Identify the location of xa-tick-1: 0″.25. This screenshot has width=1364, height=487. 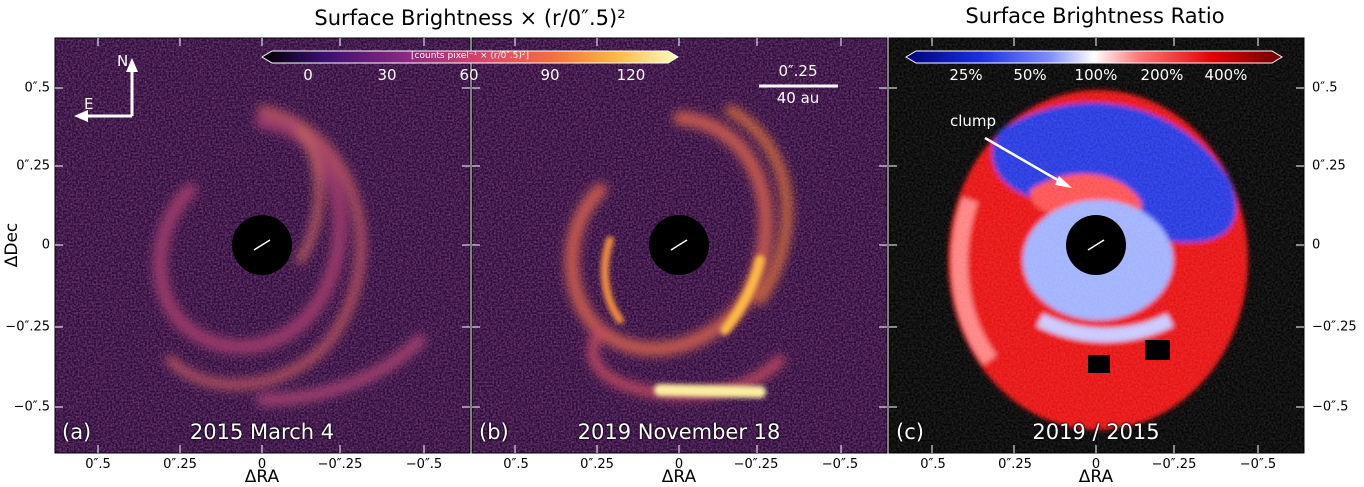
(180, 464).